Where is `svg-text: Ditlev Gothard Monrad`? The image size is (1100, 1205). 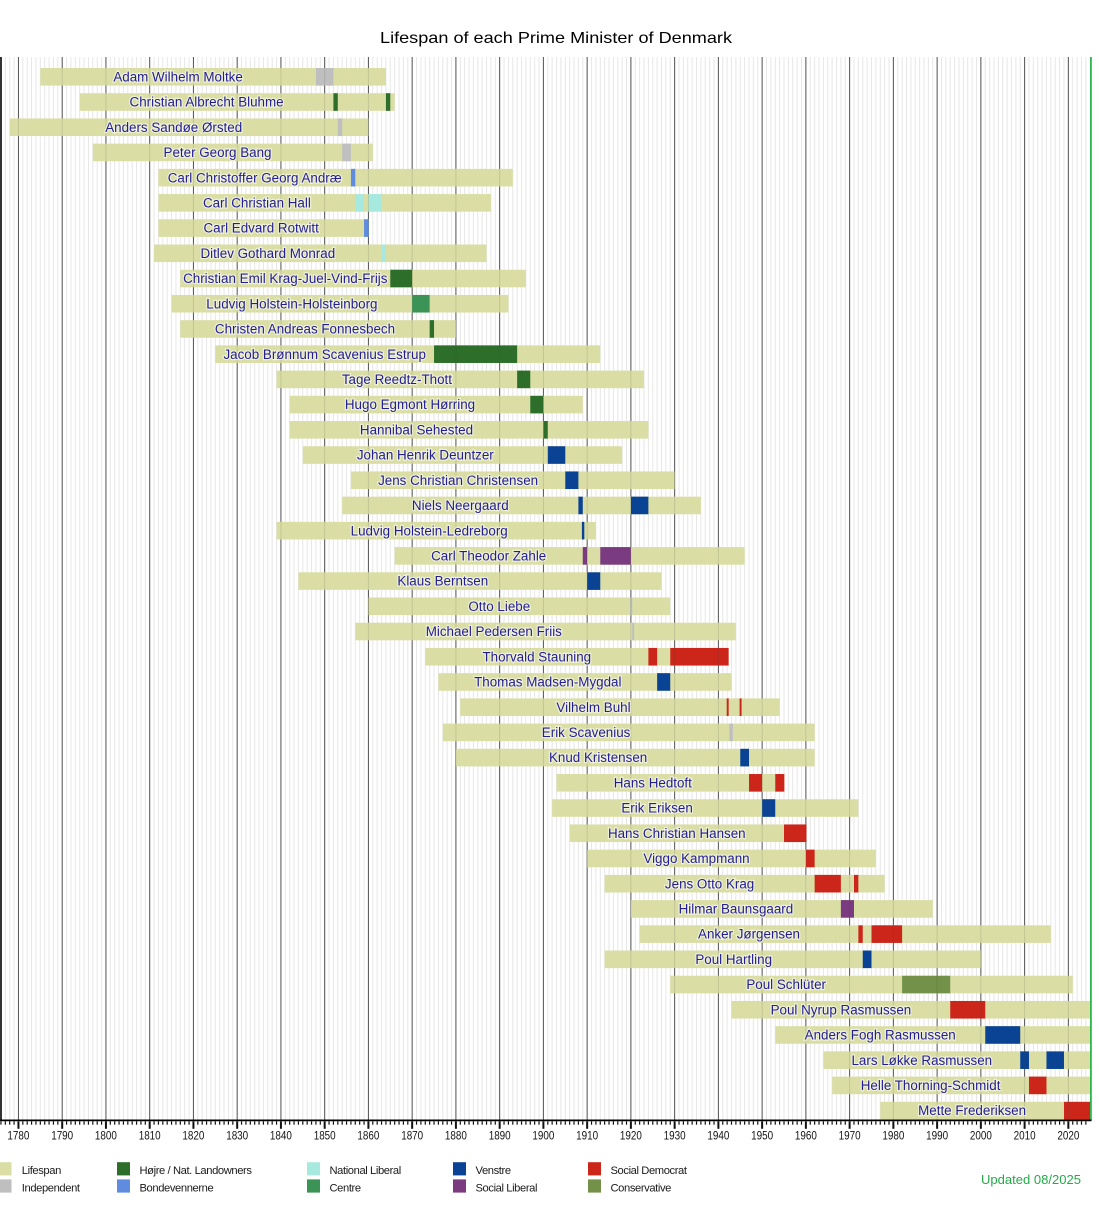
svg-text: Ditlev Gothard Monrad is located at coordinates (267, 253).